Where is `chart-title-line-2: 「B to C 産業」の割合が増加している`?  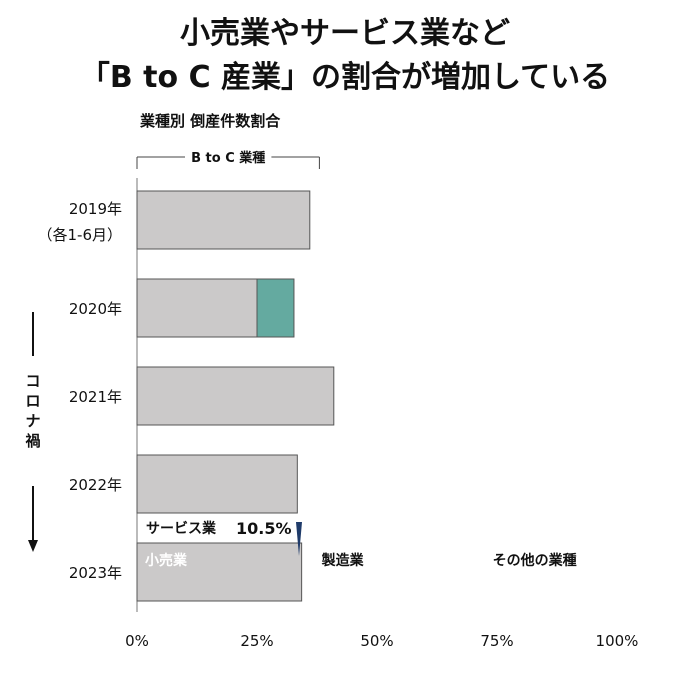
chart-title-line-2: 「B to C 産業」の割合が増加している is located at coordinates (345, 77).